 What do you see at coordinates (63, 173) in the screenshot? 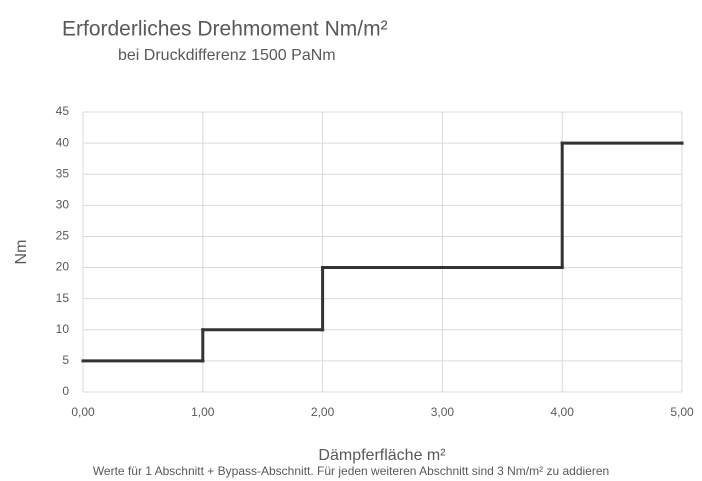
I see `y-tick-label: 35` at bounding box center [63, 173].